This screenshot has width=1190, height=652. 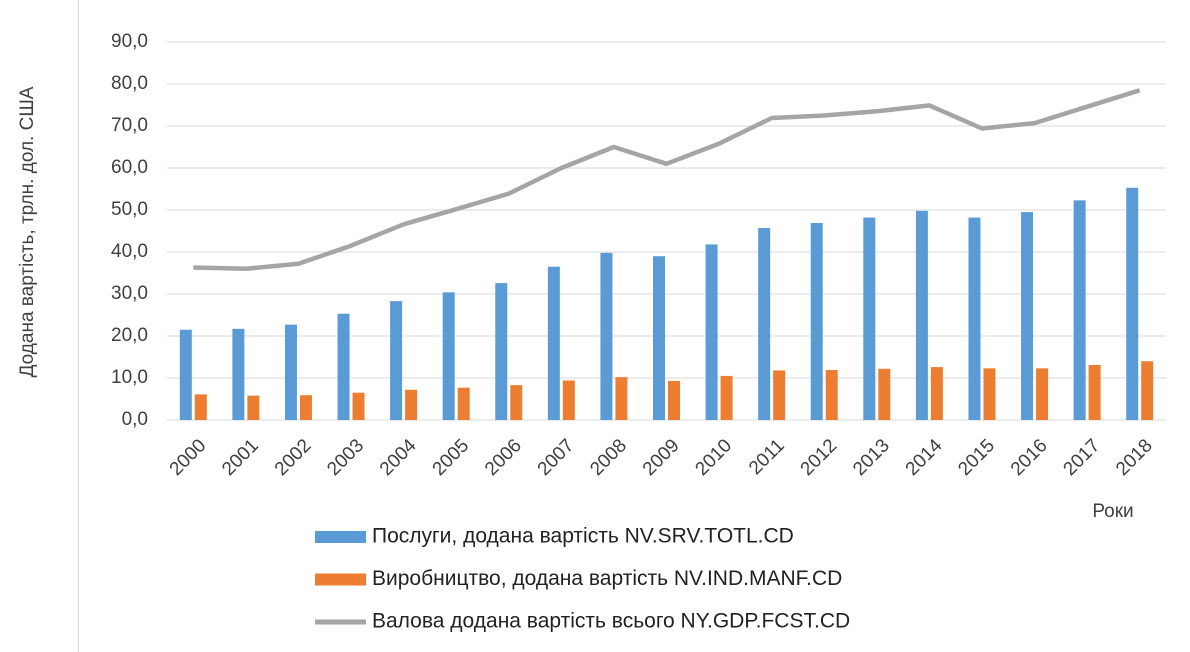 I want to click on y-tick-label: 0,0, so click(x=135, y=419).